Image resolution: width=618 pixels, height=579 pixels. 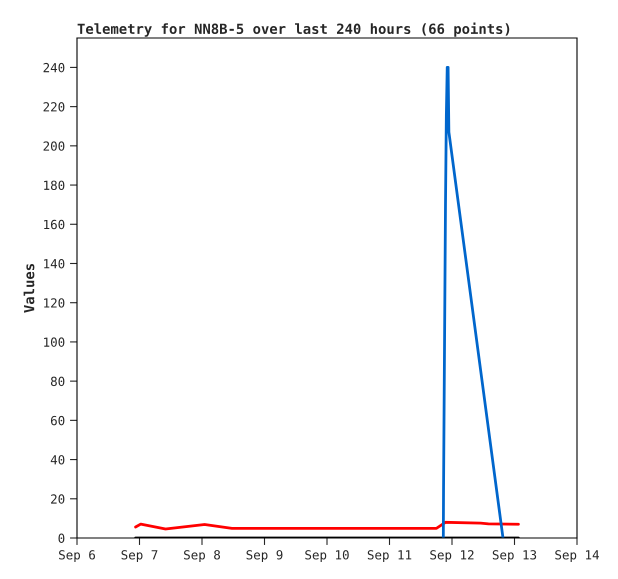 What do you see at coordinates (54, 146) in the screenshot?
I see `y-tick-label: 200` at bounding box center [54, 146].